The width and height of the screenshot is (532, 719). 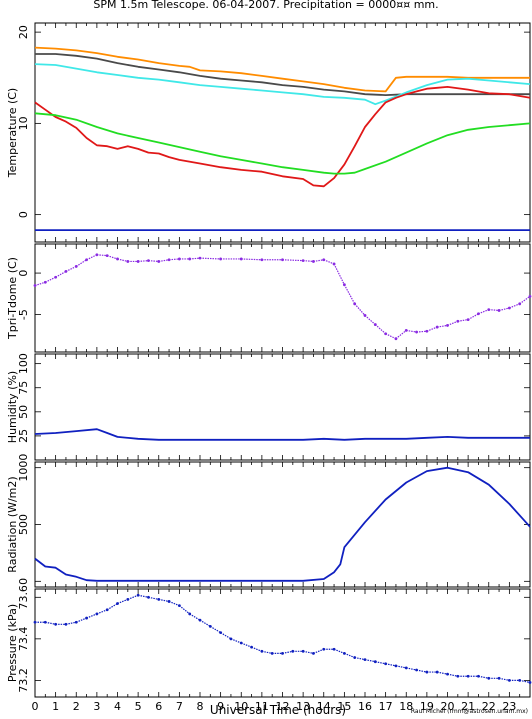 I want to click on y-tick-label: 20, so click(x=23, y=32).